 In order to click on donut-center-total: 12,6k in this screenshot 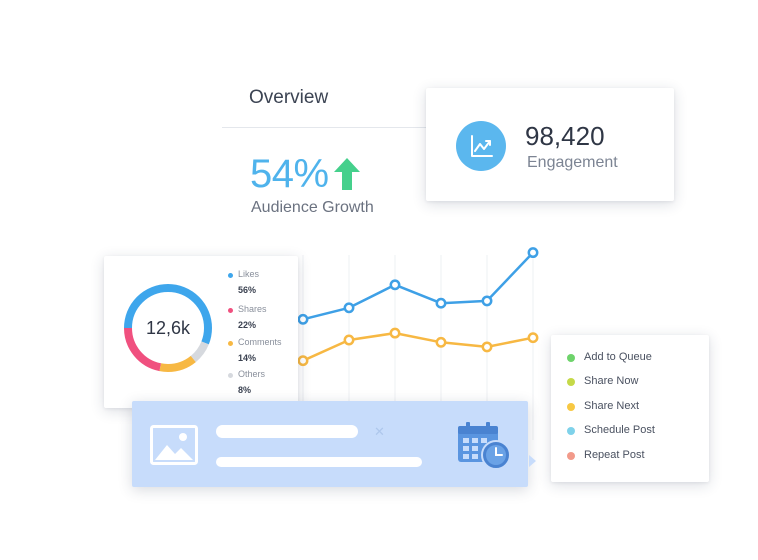, I will do `click(168, 327)`.